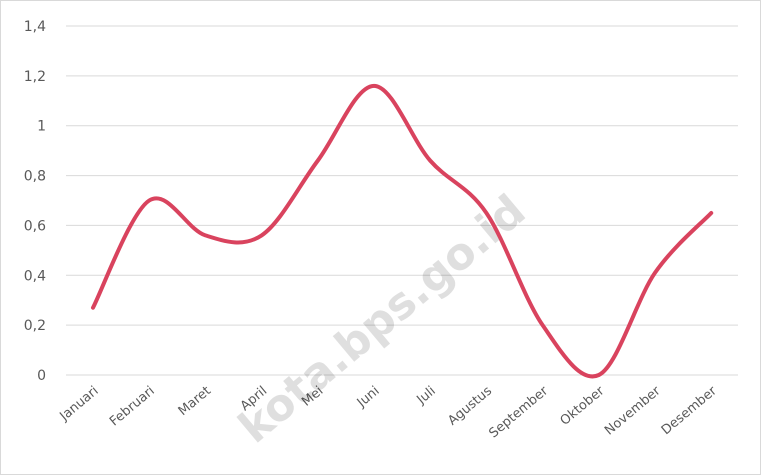 The height and width of the screenshot is (475, 761). What do you see at coordinates (35, 177) in the screenshot?
I see `y-tick-label: 0,8` at bounding box center [35, 177].